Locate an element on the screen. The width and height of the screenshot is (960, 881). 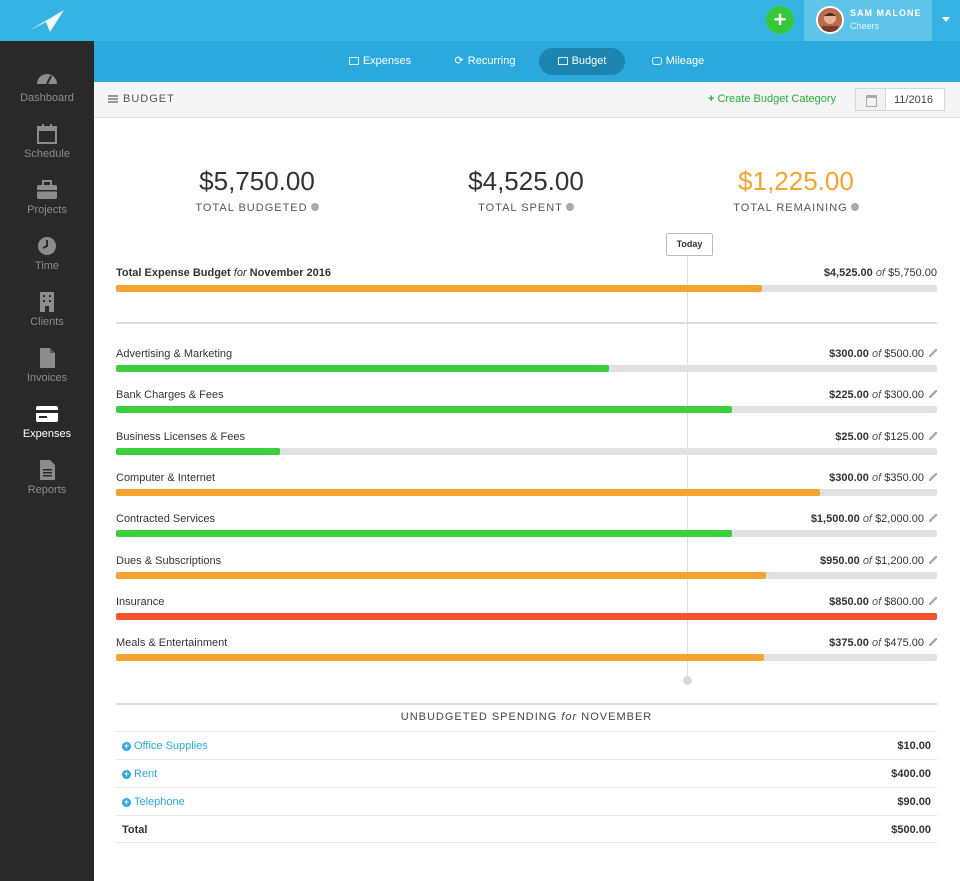
sidebar-item-label: Dashboard is located at coordinates (47, 98).